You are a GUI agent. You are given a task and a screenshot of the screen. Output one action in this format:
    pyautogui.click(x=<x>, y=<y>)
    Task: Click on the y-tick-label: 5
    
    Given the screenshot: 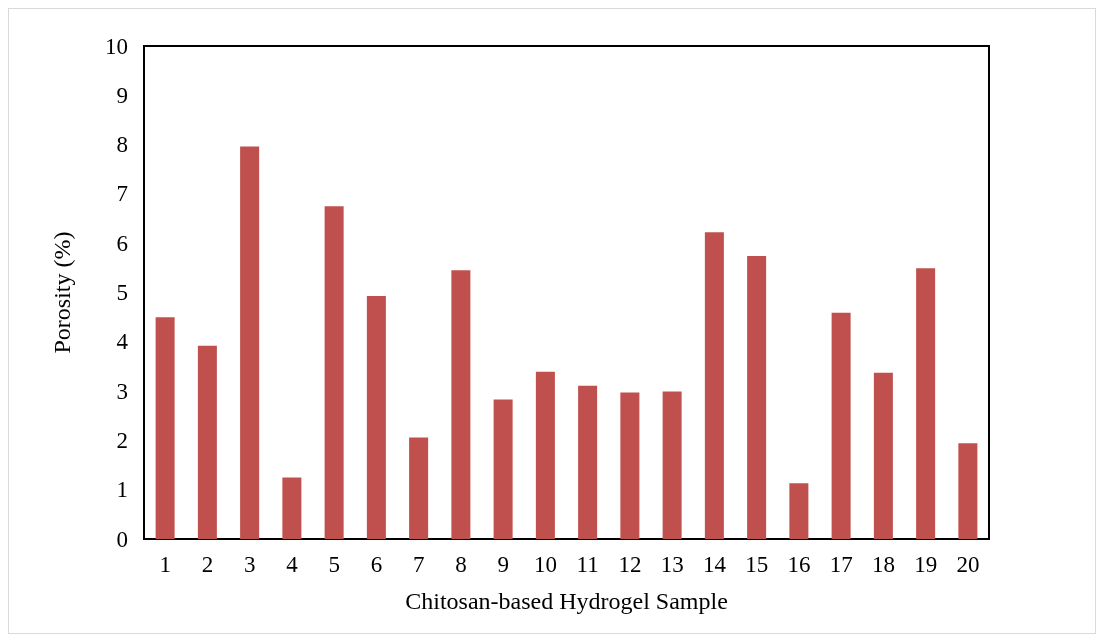 What is the action you would take?
    pyautogui.click(x=122, y=292)
    